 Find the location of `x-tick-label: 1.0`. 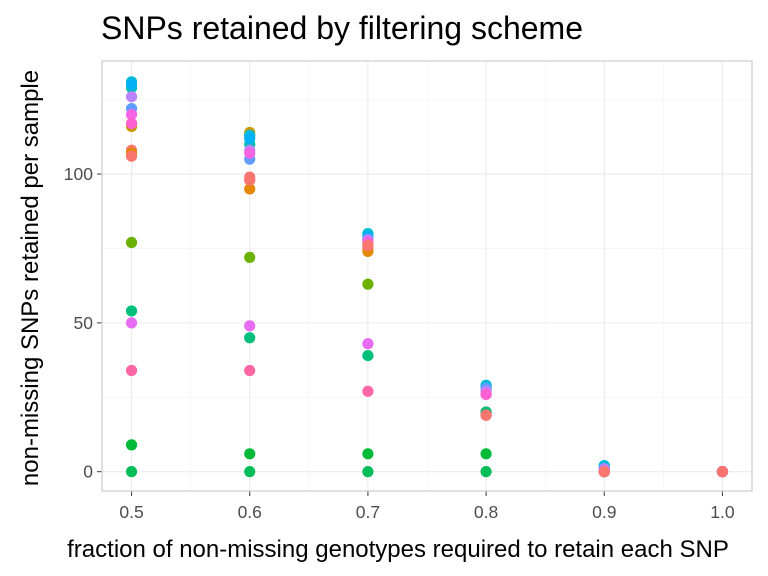

x-tick-label: 1.0 is located at coordinates (722, 512).